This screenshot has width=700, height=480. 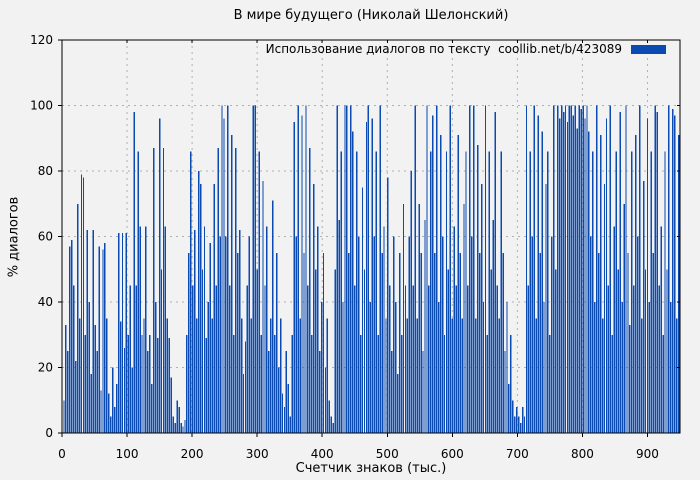 What do you see at coordinates (41, 40) in the screenshot?
I see `y-tick-label: 120` at bounding box center [41, 40].